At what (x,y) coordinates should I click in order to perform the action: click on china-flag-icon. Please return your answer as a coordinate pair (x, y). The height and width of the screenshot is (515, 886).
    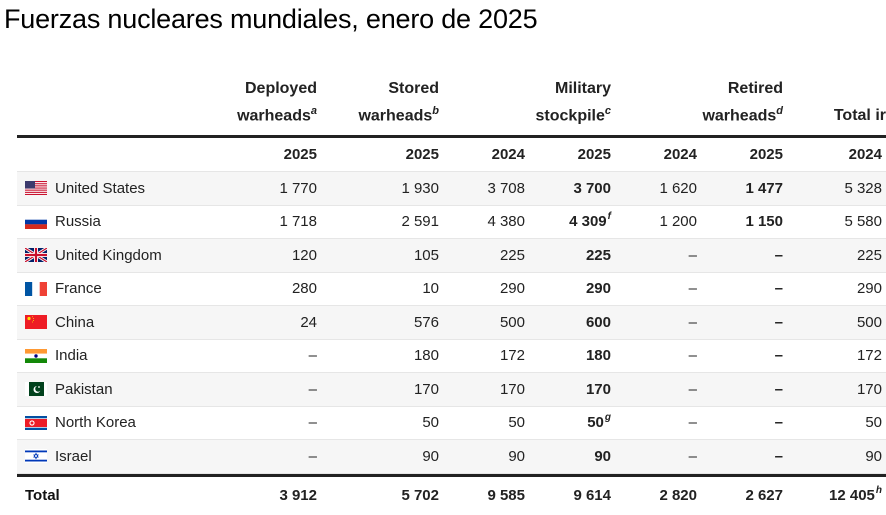
    Looking at the image, I should click on (36, 322).